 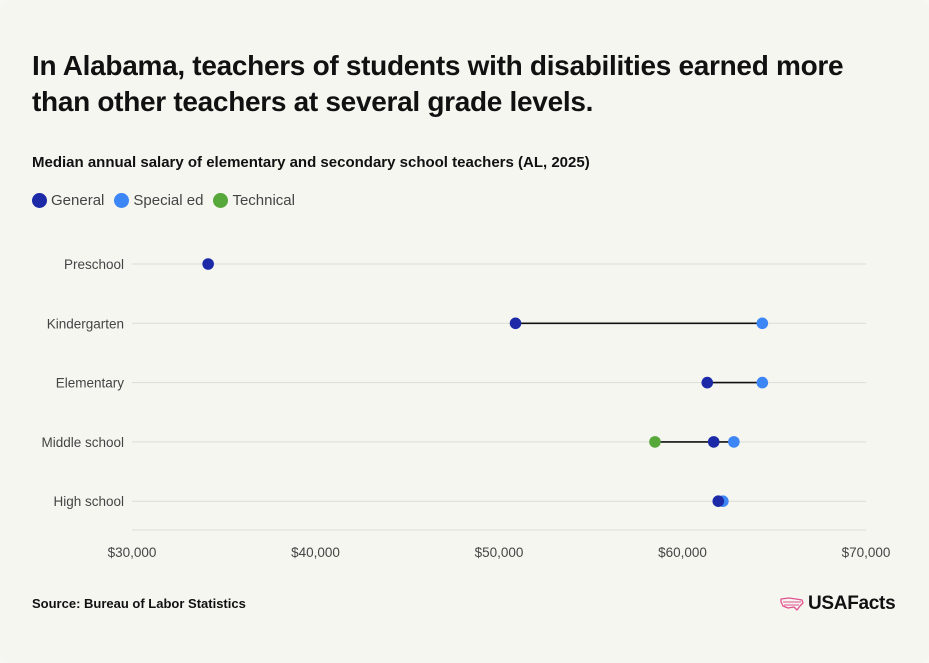 What do you see at coordinates (88, 501) in the screenshot?
I see `category-label: High school` at bounding box center [88, 501].